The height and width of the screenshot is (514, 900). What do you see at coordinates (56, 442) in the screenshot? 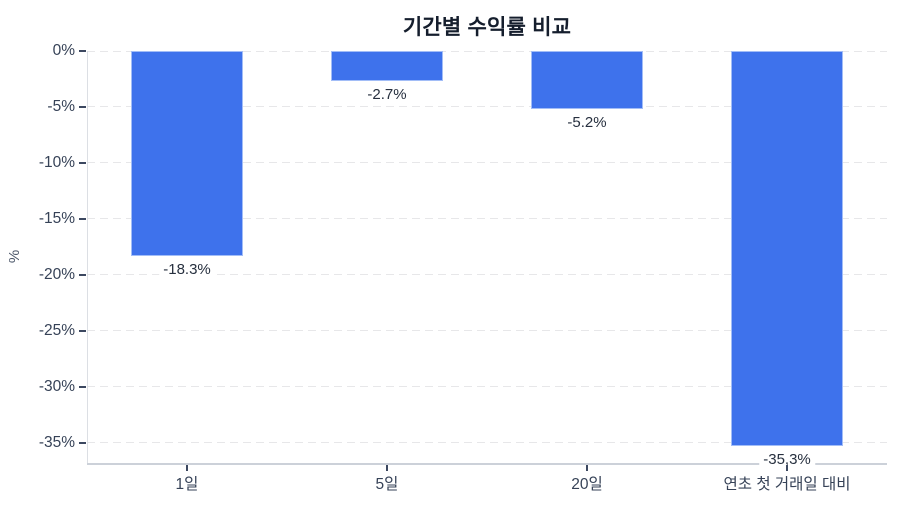
I see `y-tick-label: -35%` at bounding box center [56, 442].